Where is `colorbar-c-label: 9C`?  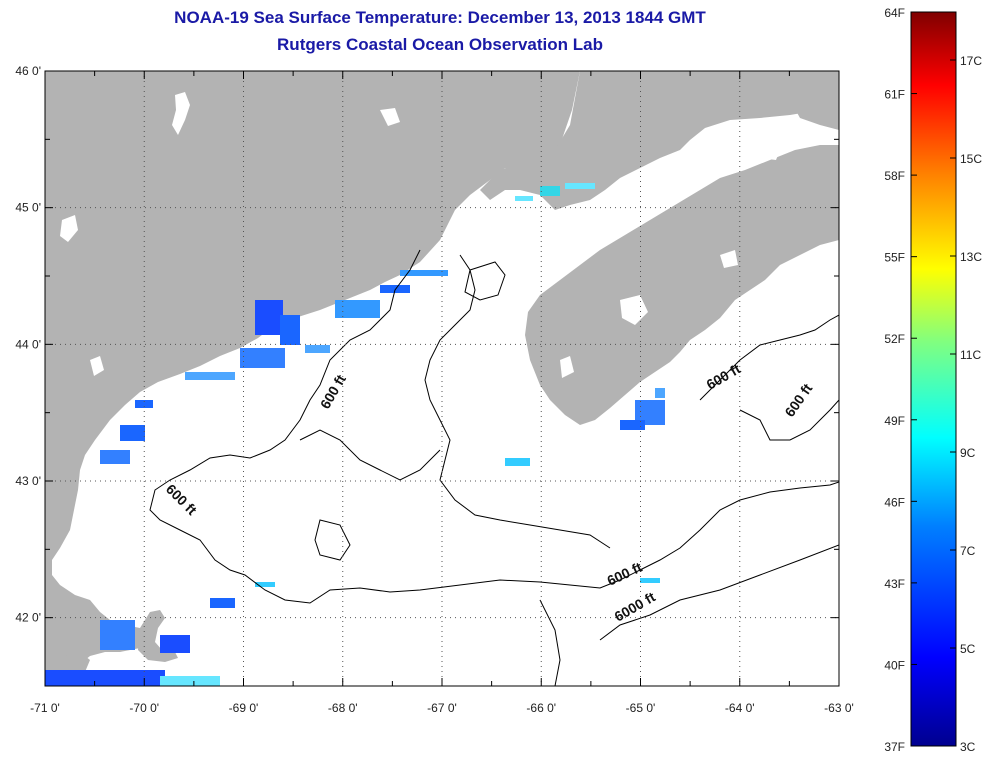
colorbar-c-label: 9C is located at coordinates (968, 453).